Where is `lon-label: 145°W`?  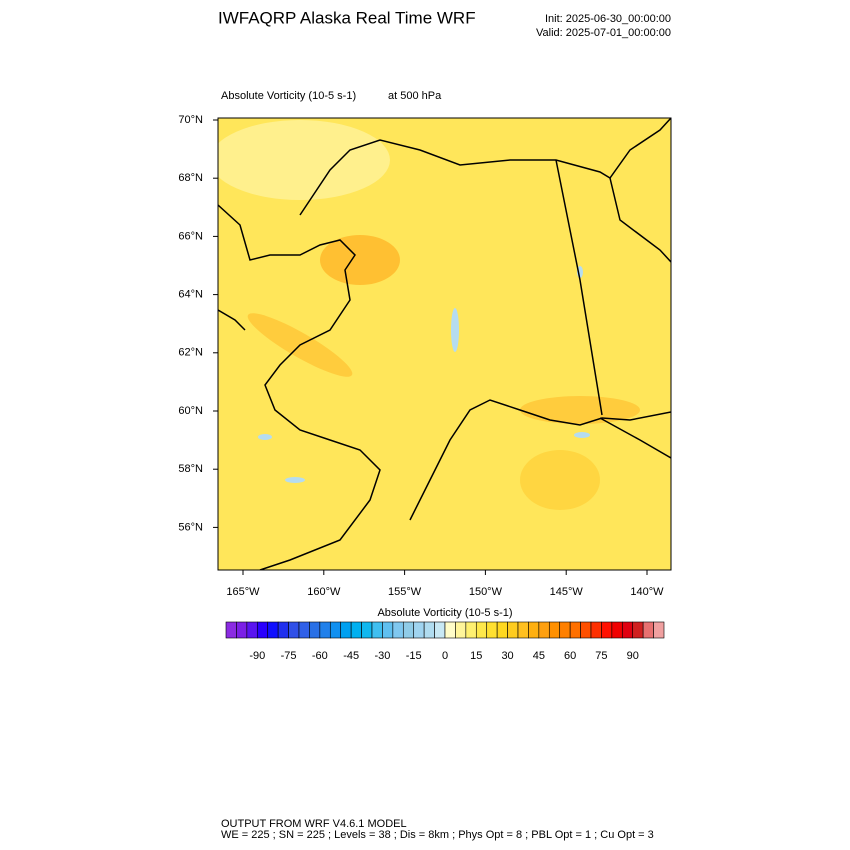
lon-label: 145°W is located at coordinates (567, 592).